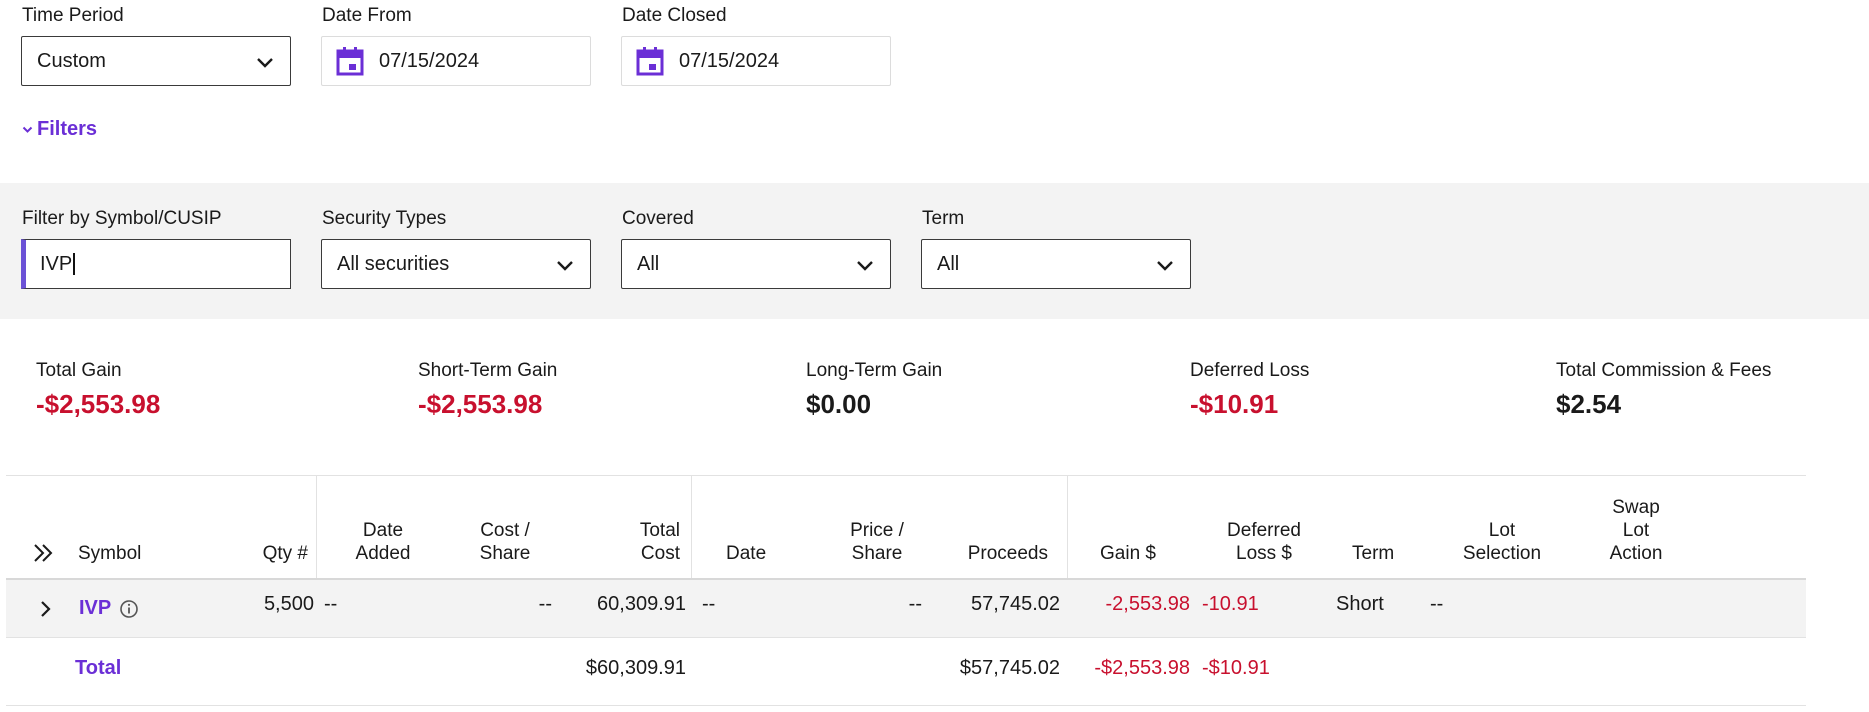  I want to click on term-value: All, so click(948, 263).